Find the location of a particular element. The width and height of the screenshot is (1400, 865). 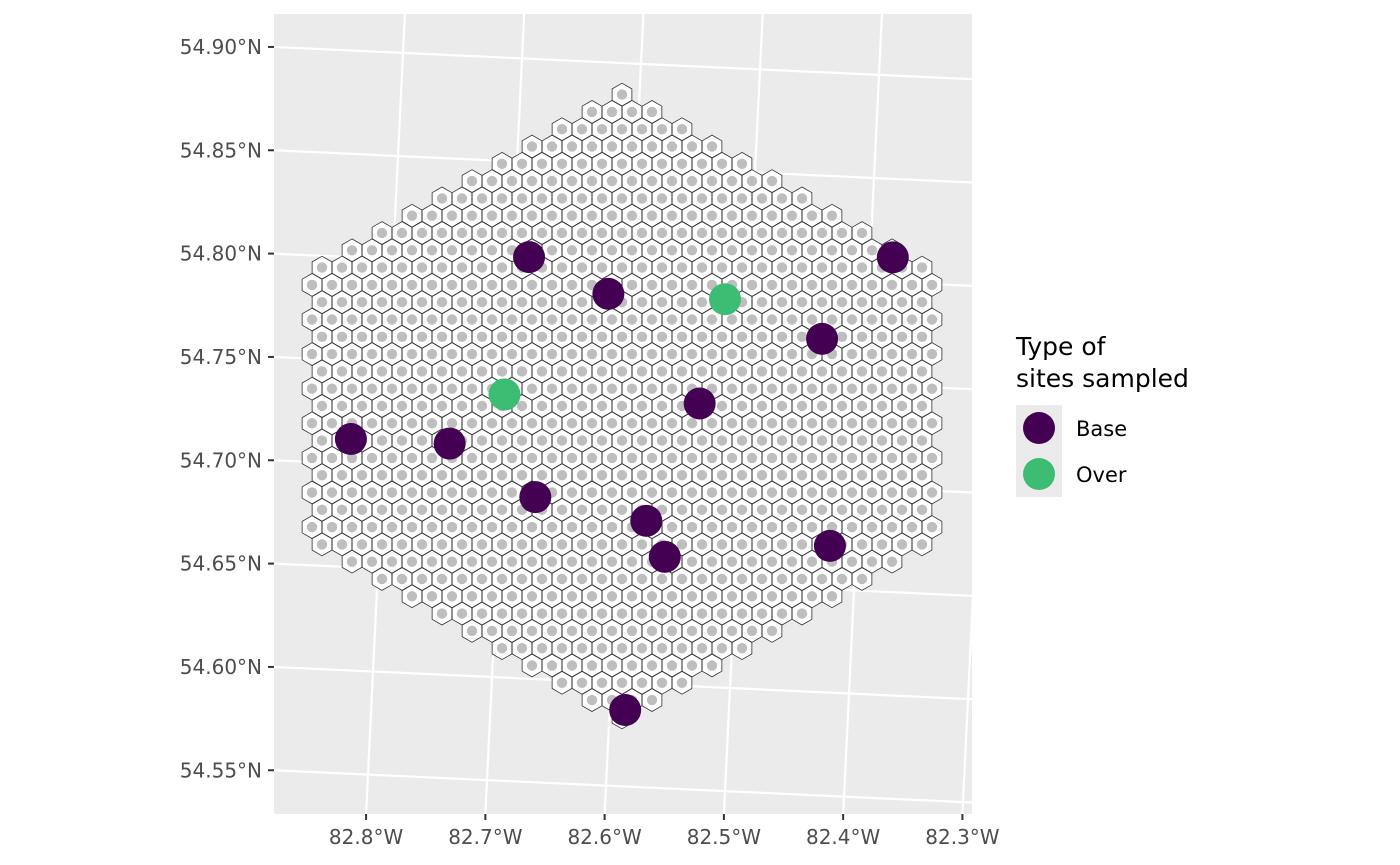

x-tick-label: 82.3°W is located at coordinates (962, 837).